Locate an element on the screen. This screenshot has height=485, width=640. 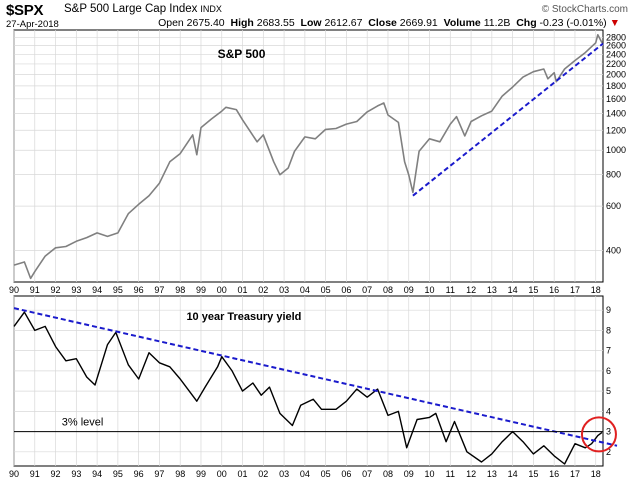
price-y-tick-label: 2800 is located at coordinates (616, 38).